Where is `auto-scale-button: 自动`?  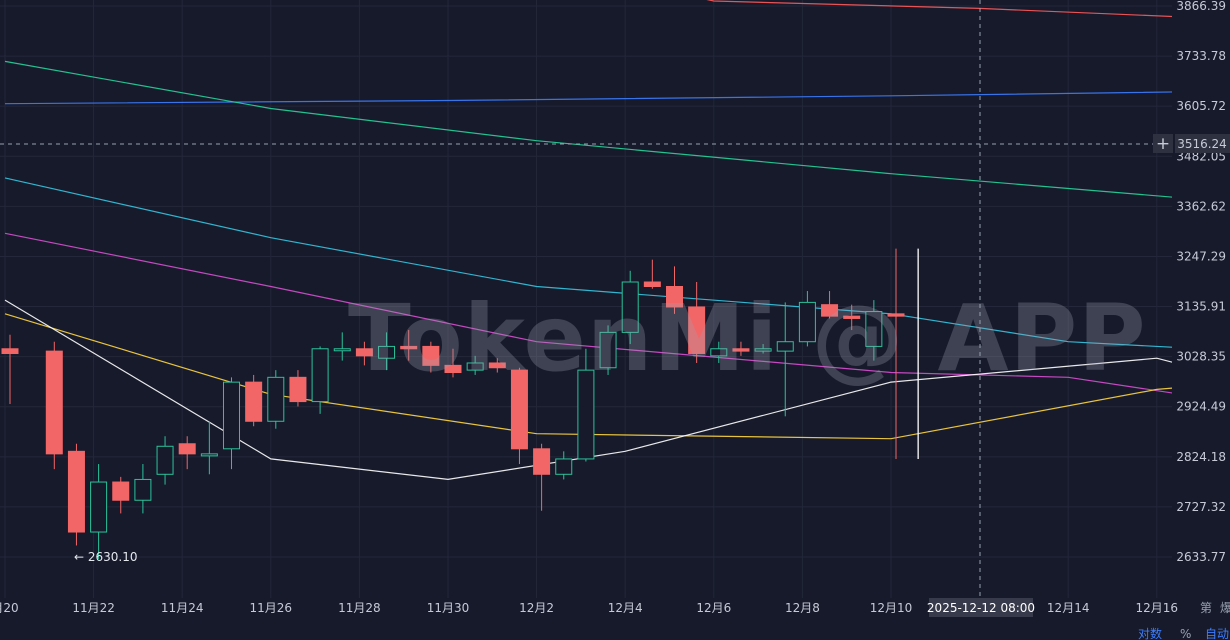 auto-scale-button: 自动 is located at coordinates (1217, 633).